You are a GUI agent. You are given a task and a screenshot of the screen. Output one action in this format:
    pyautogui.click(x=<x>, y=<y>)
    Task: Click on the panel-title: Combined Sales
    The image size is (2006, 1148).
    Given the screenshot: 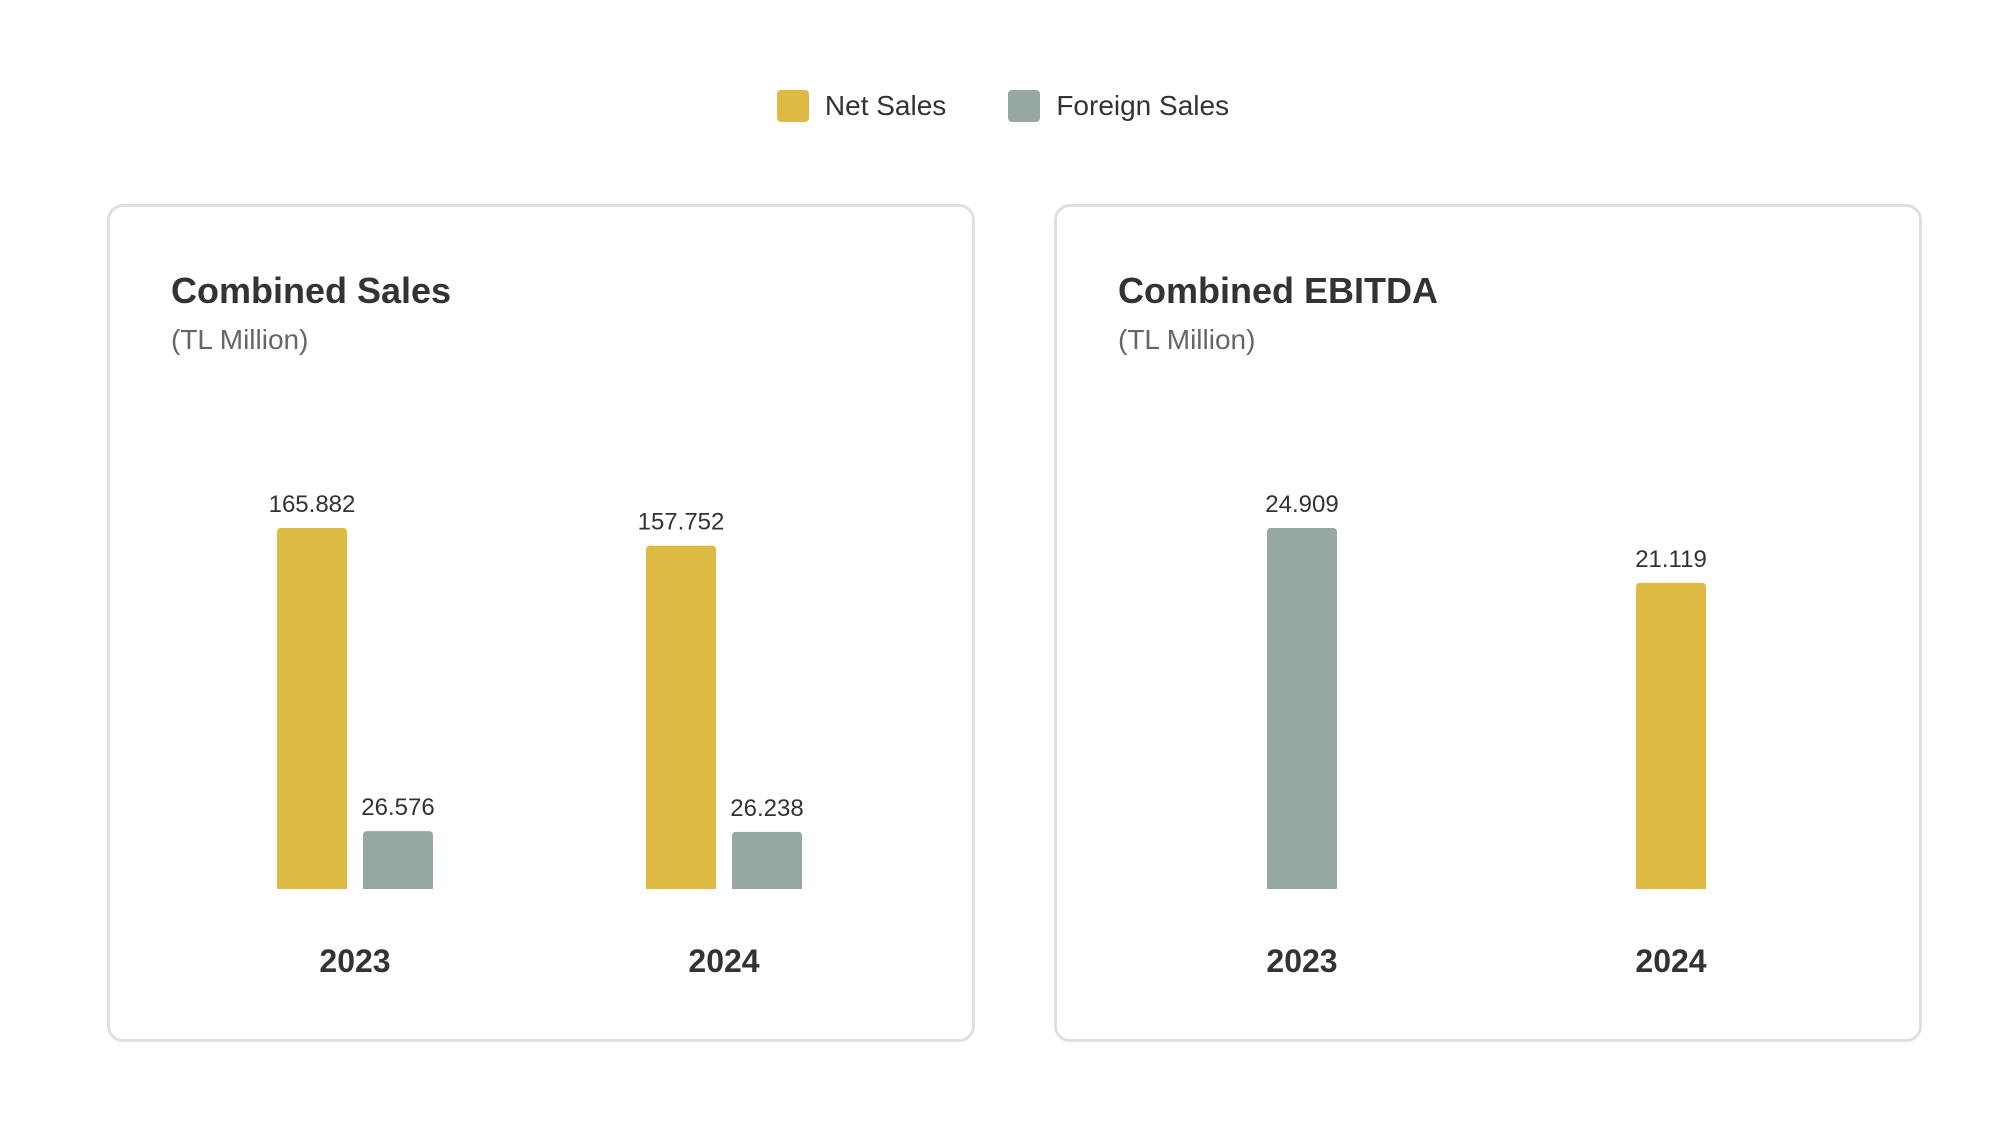 What is the action you would take?
    pyautogui.click(x=311, y=290)
    